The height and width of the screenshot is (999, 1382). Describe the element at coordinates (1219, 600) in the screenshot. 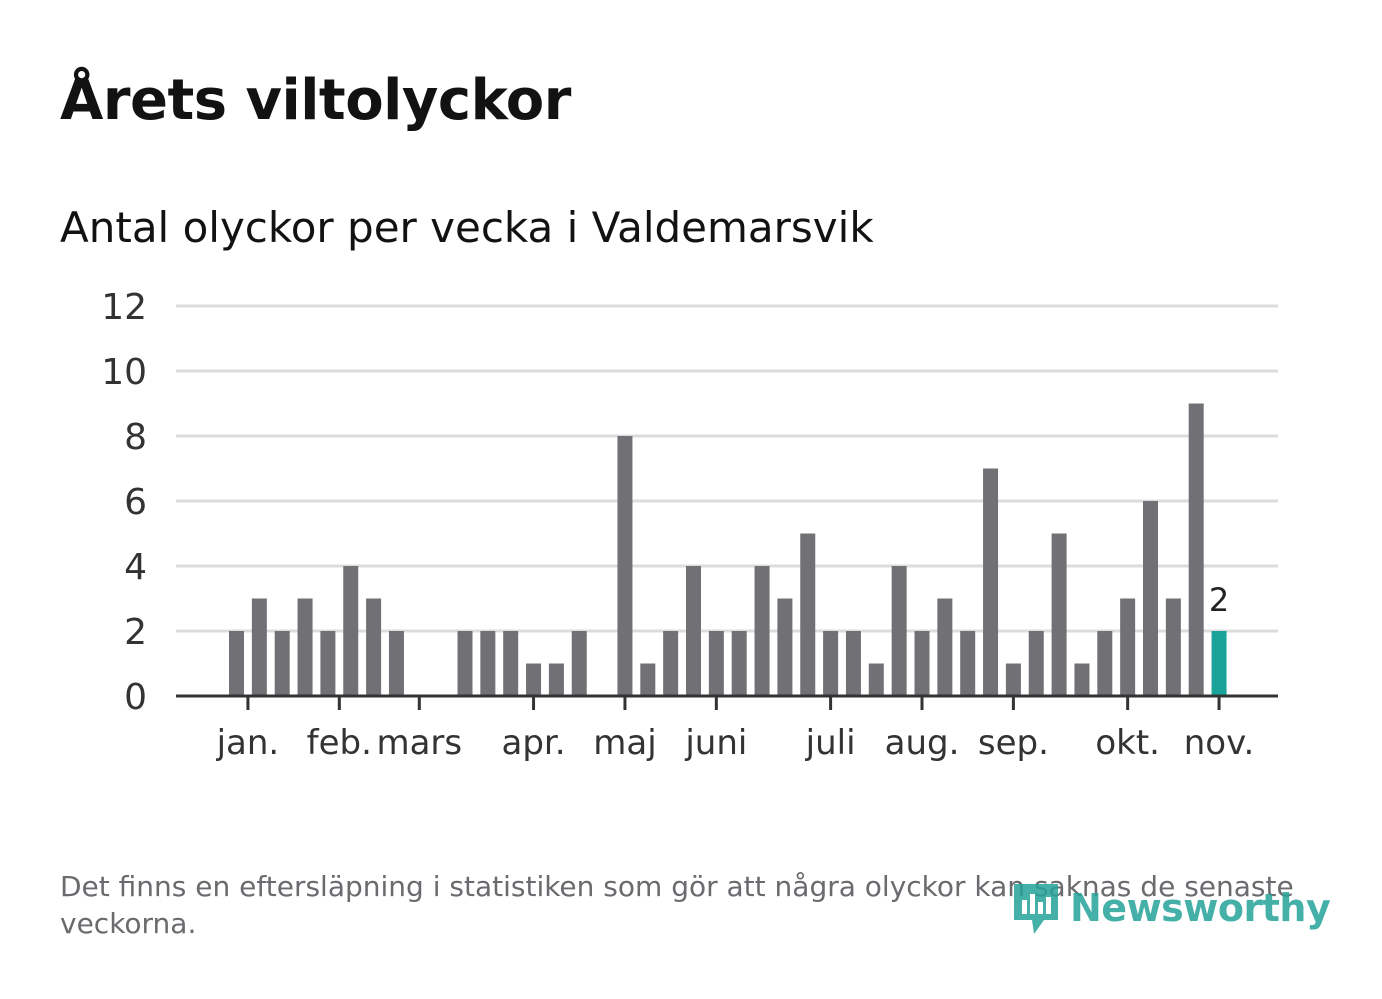

I see `data-label-latest: 2` at that location.